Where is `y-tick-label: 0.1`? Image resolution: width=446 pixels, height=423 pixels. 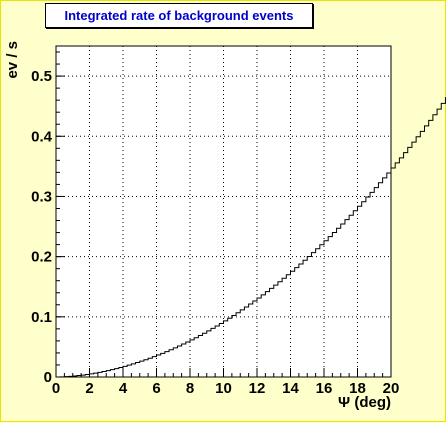 y-tick-label: 0.1 is located at coordinates (41, 317).